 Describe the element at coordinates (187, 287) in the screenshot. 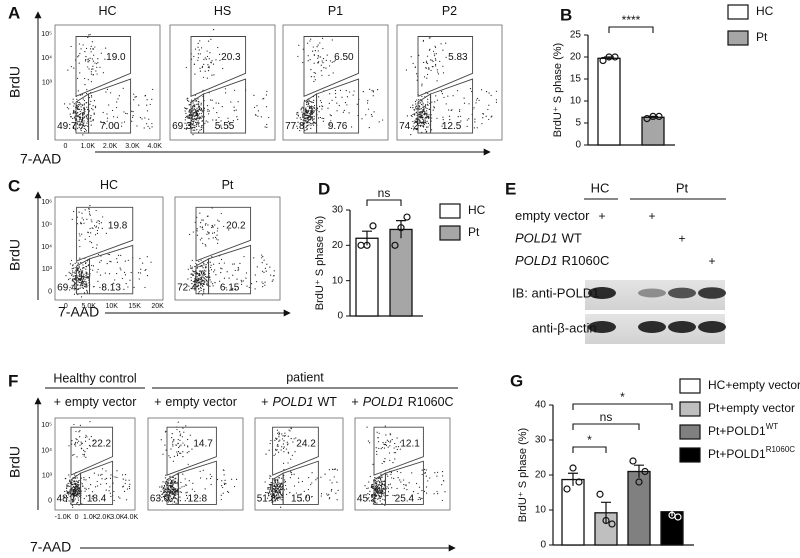

I see `gate-value: 72.4` at that location.